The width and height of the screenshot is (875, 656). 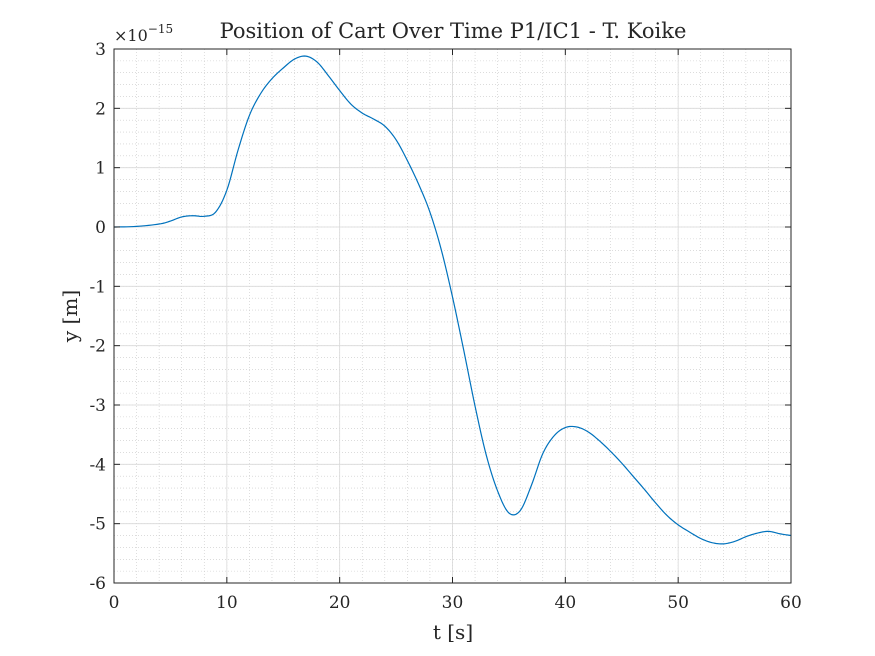 I want to click on y-tick-label: -6, so click(x=97, y=584).